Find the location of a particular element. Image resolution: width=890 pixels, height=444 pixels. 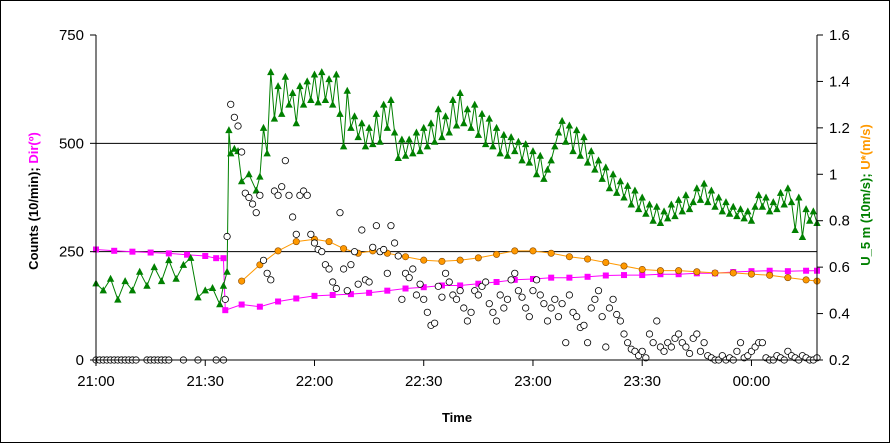

y-left-tick-label: 250 is located at coordinates (71, 252).